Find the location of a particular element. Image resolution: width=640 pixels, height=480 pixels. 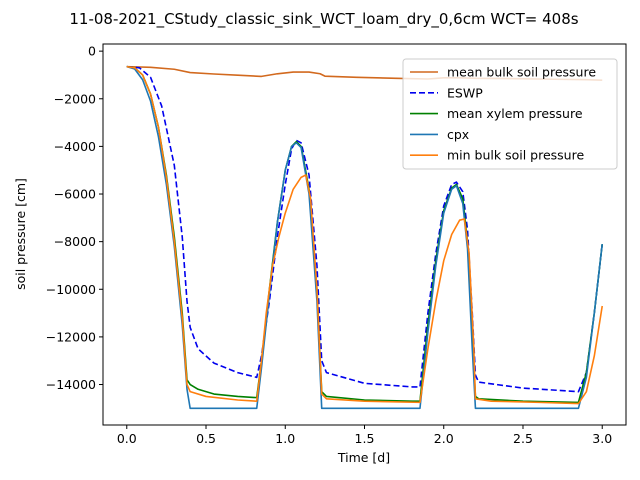

y-tick-label: −8000 is located at coordinates (75, 241).